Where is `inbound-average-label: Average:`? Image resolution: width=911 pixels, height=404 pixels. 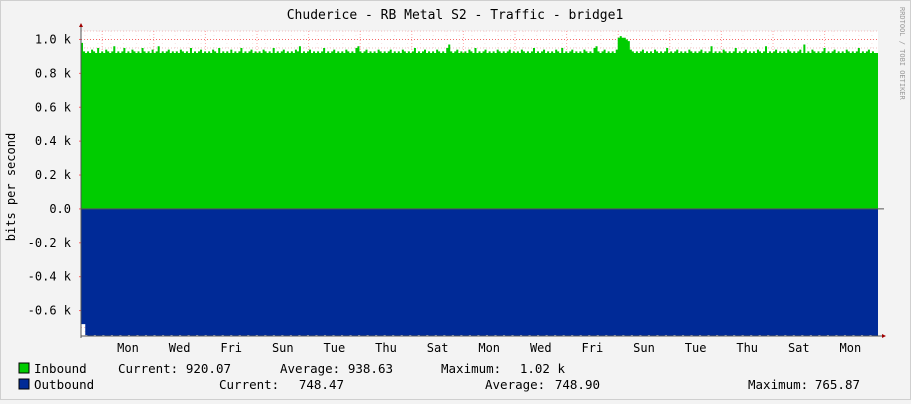 inbound-average-label: Average: is located at coordinates (310, 368).